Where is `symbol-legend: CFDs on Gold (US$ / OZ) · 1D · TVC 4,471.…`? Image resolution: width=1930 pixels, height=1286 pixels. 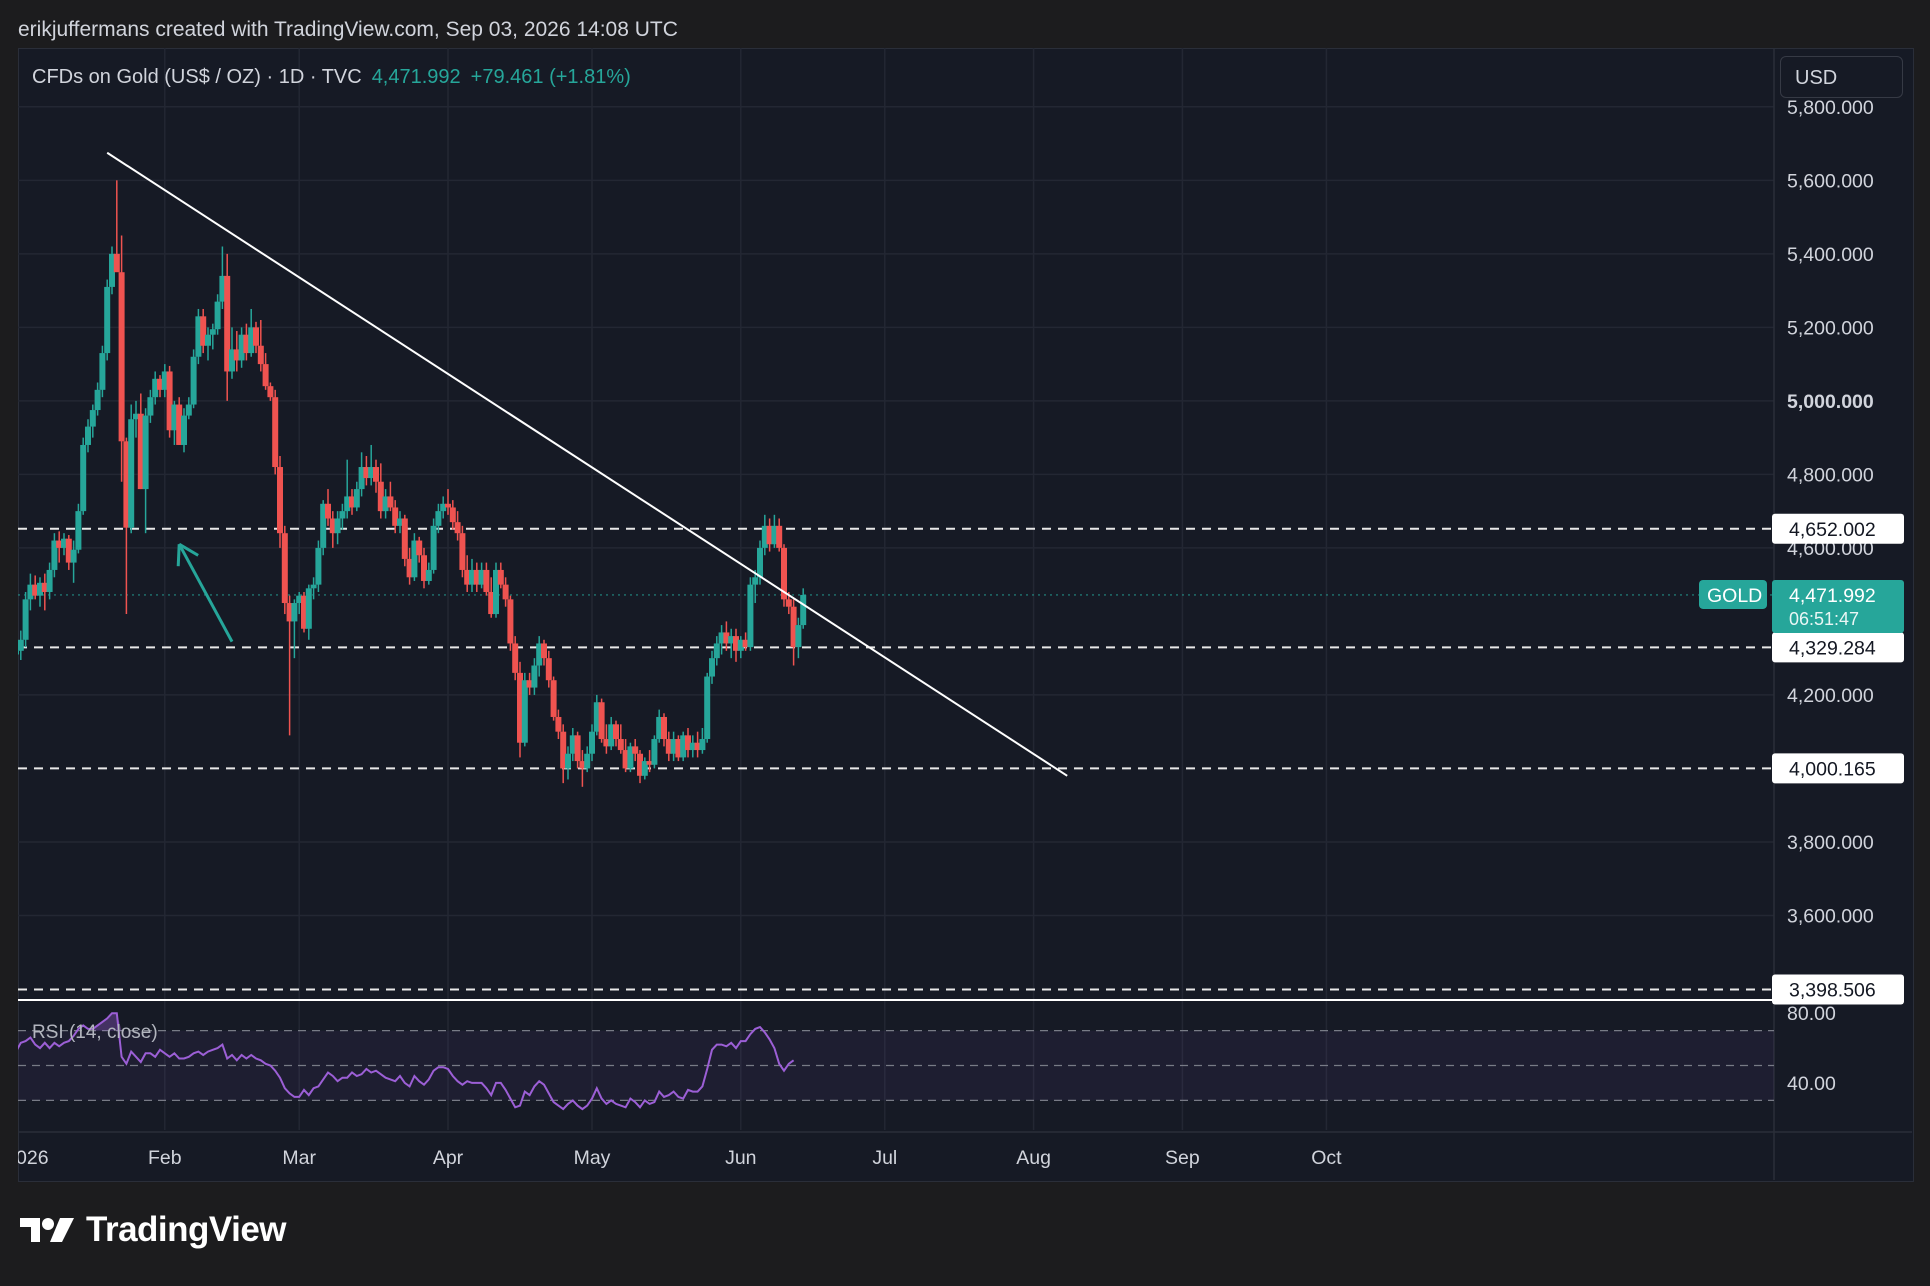 symbol-legend: CFDs on Gold (US$ / OZ) · 1D · TVC 4,471.… is located at coordinates (331, 77).